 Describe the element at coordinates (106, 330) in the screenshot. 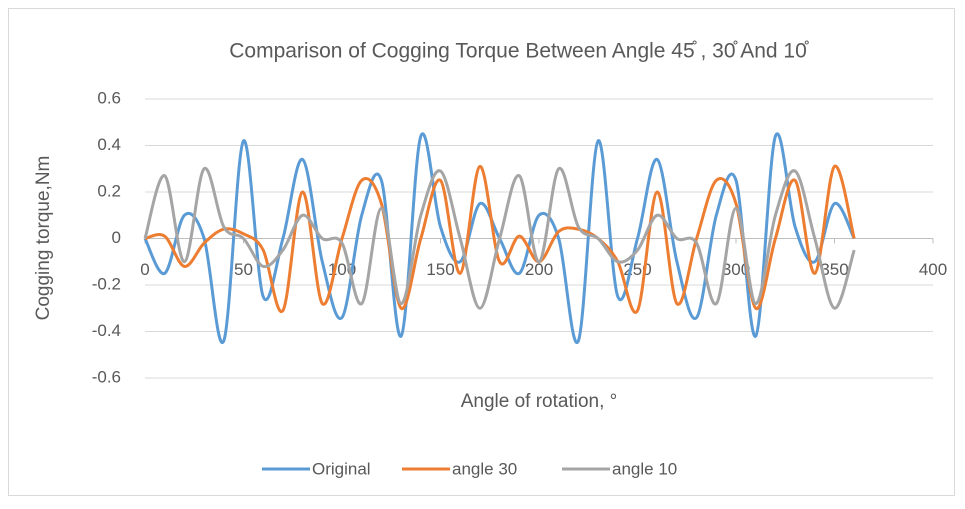

I see `y-tick-label: -0.4` at that location.